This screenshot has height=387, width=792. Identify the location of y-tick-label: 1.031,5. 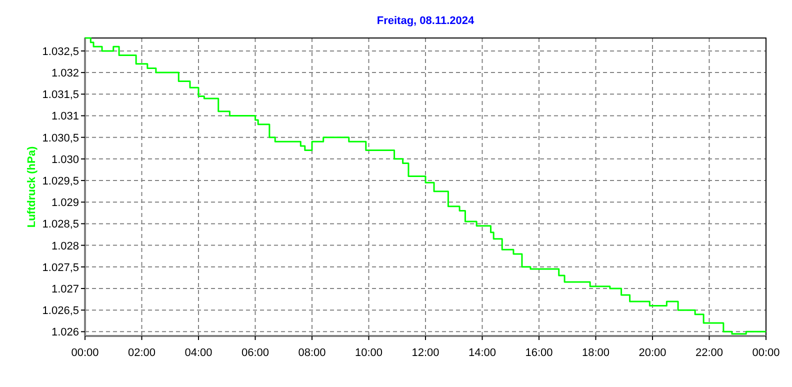
(60, 95).